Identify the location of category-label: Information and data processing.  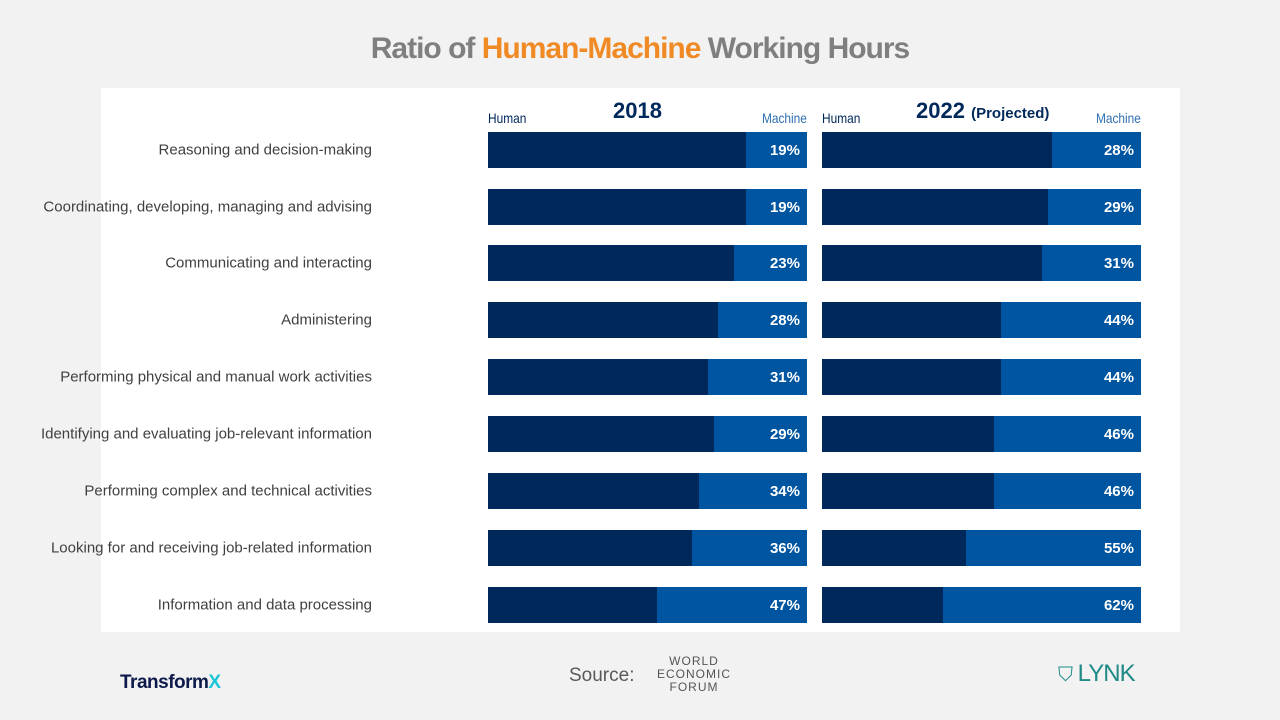
(264, 605).